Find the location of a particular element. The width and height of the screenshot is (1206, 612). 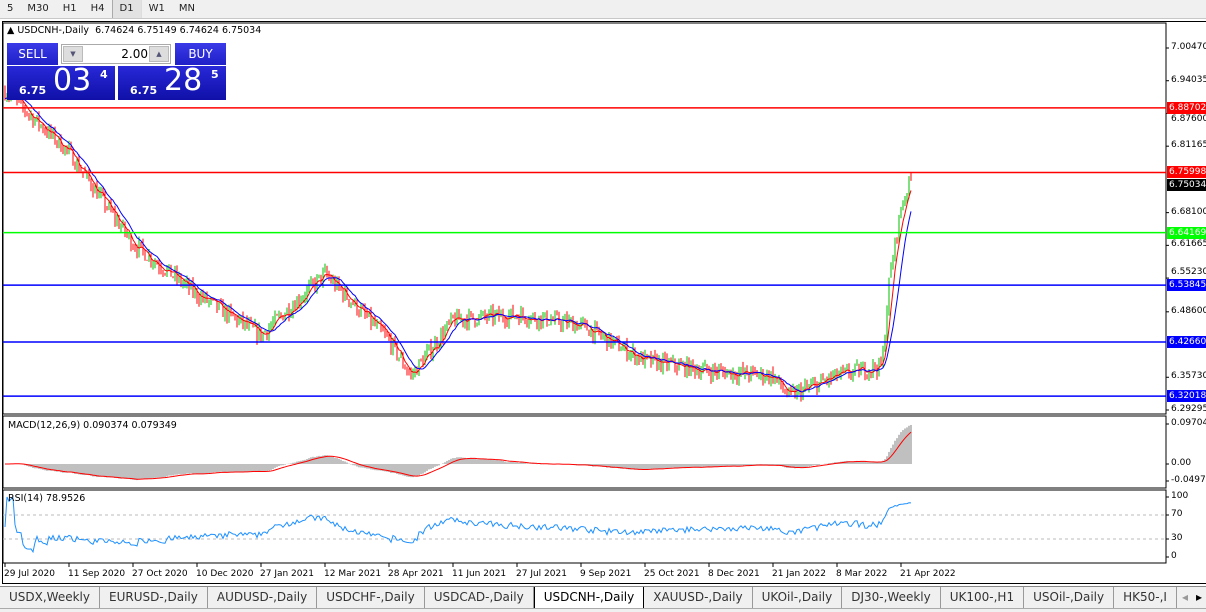

lot-stepper: ▼ 2.00 ▲ is located at coordinates (116, 54).